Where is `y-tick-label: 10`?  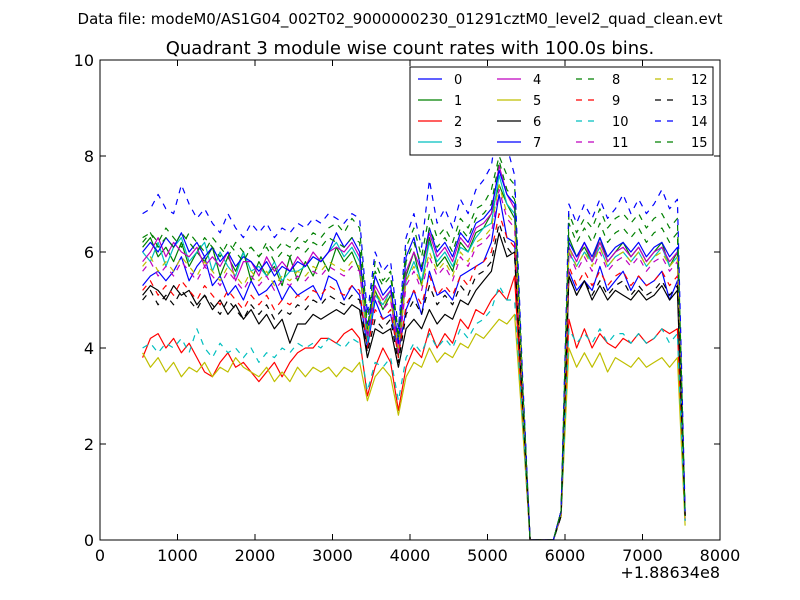 y-tick-label: 10 is located at coordinates (84, 60).